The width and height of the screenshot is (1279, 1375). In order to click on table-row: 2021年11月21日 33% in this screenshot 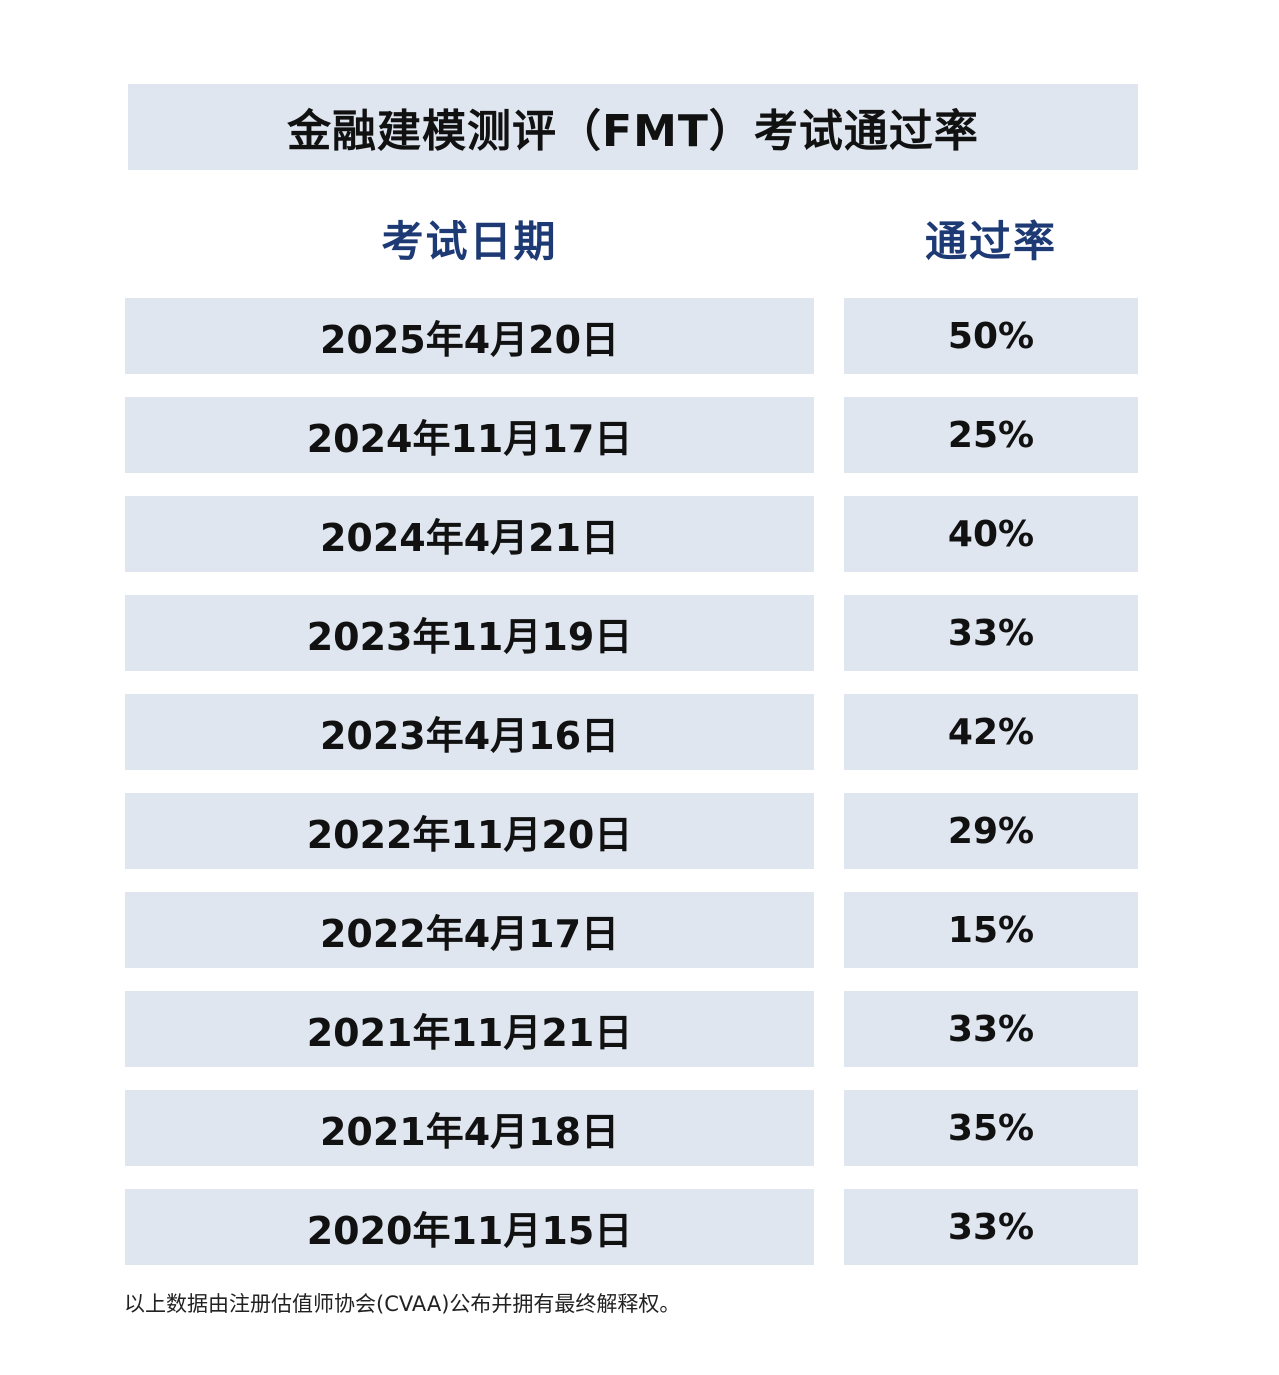, I will do `click(631, 1029)`.